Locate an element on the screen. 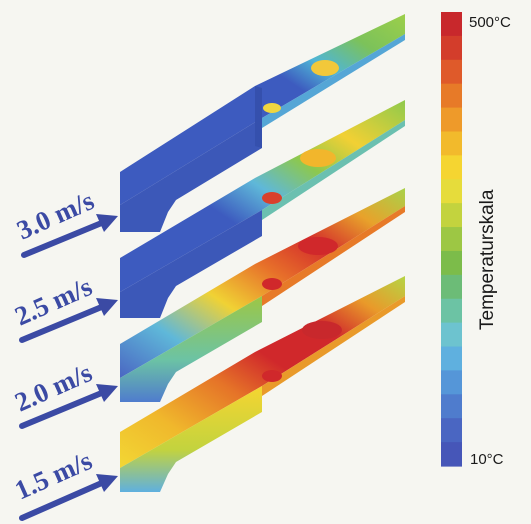 The image size is (531, 524). temperature-scale-bar is located at coordinates (451, 239).